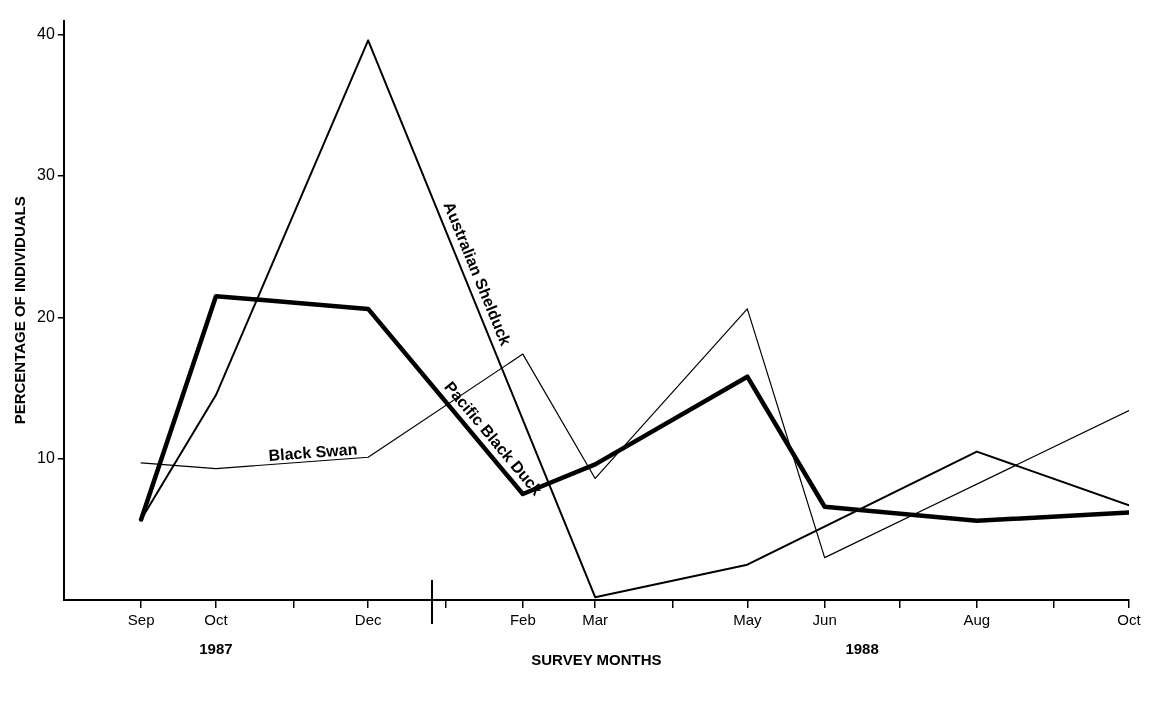  I want to click on text: 1987, so click(216, 648).